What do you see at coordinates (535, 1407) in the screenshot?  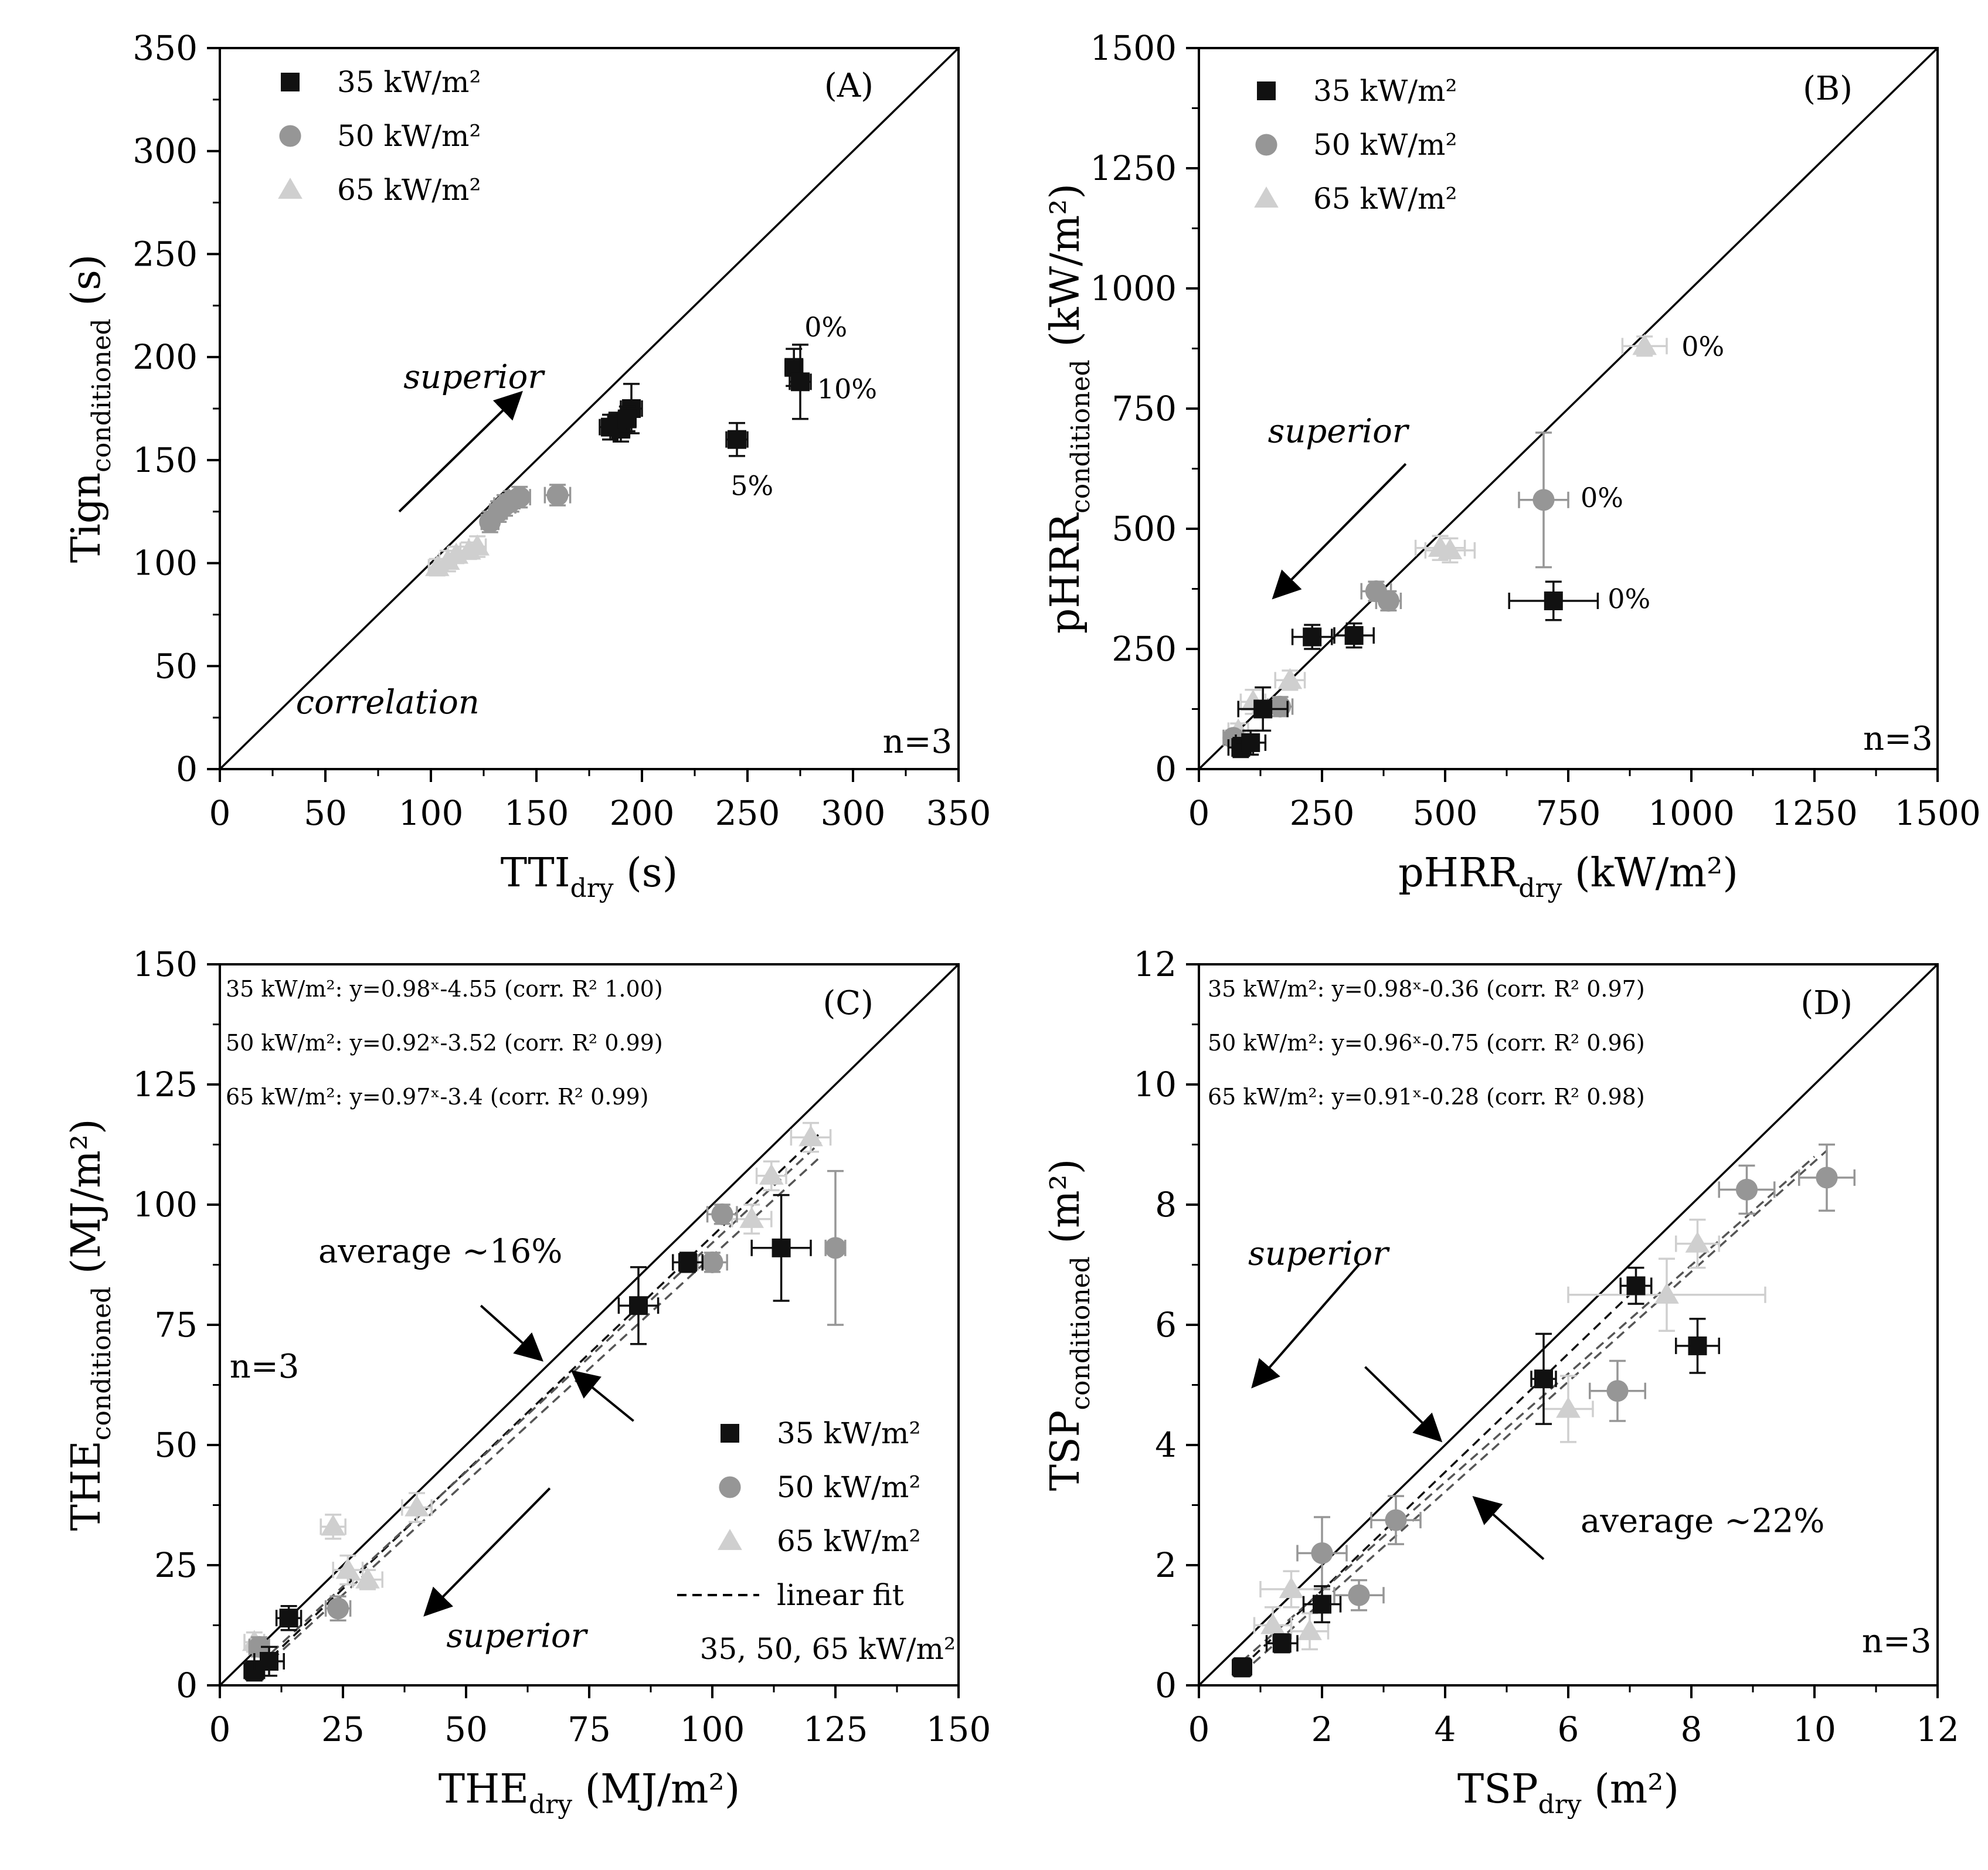 I see `linear-fit-65-kw-m` at bounding box center [535, 1407].